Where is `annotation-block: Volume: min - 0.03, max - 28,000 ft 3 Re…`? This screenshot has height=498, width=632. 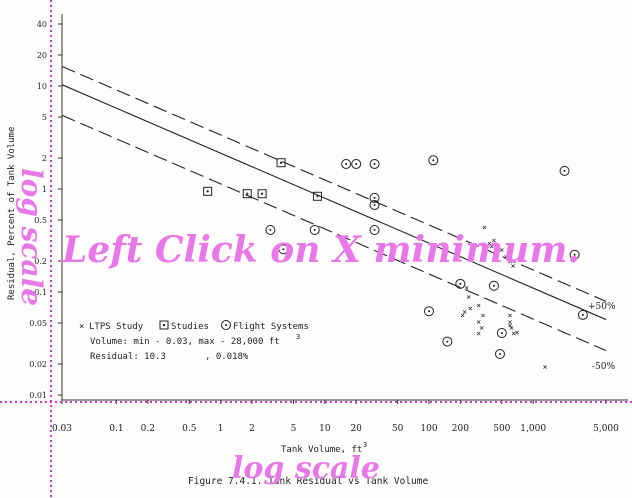
annotation-block: Volume: min - 0.03, max - 28,000 ft 3 Re… is located at coordinates (195, 347).